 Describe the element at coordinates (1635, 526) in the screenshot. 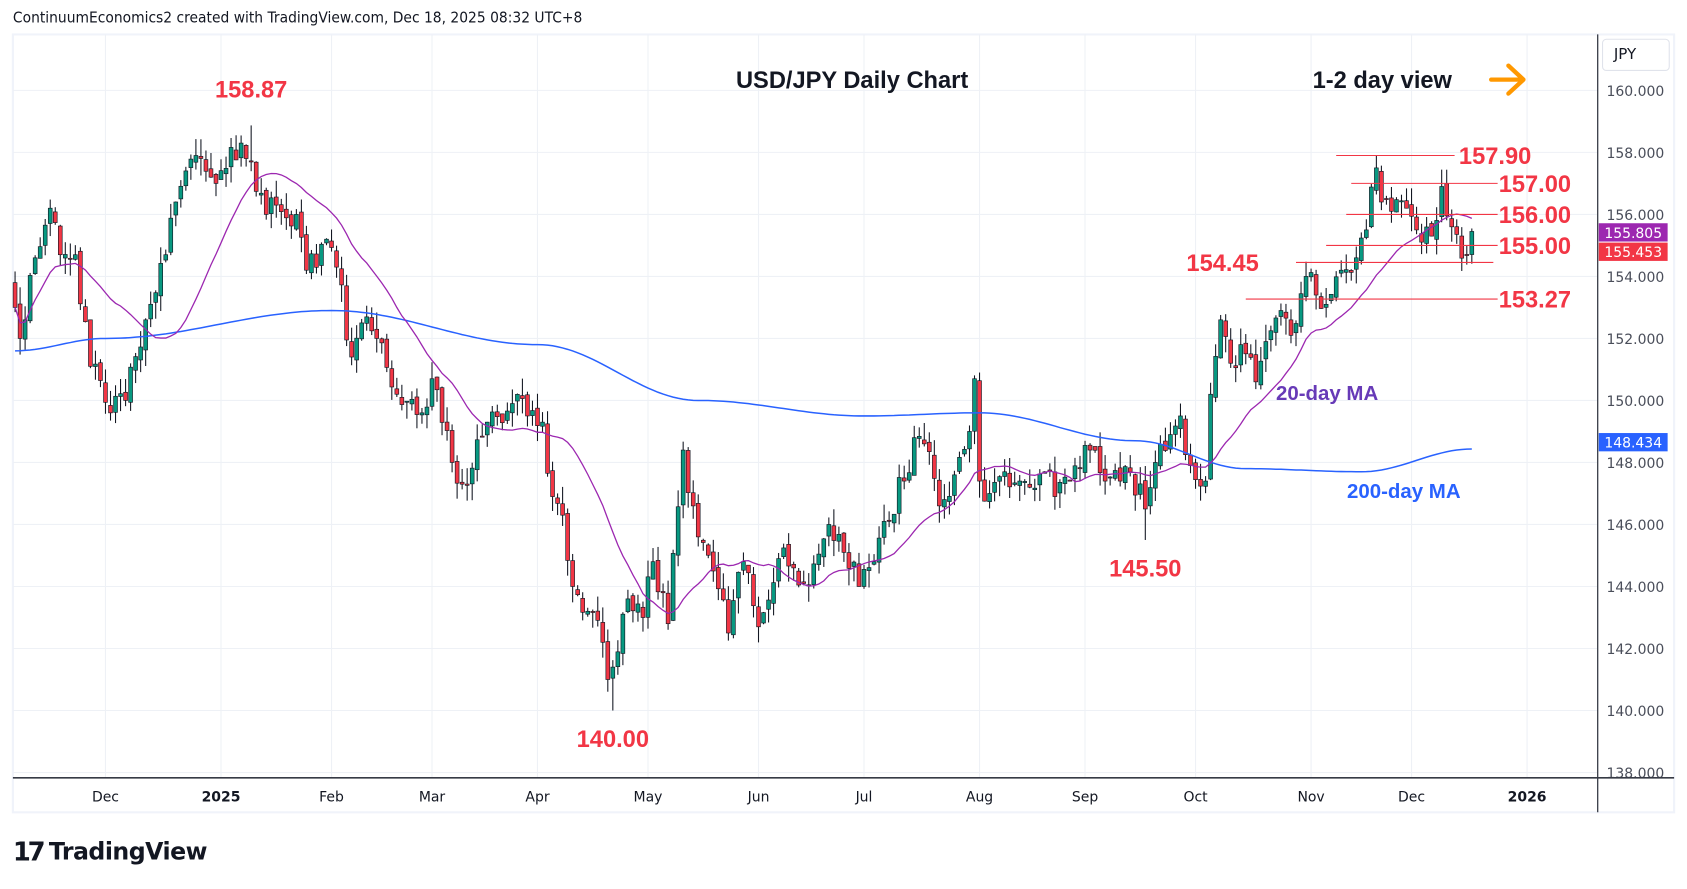

I see `y-tick-label: 146.000` at that location.